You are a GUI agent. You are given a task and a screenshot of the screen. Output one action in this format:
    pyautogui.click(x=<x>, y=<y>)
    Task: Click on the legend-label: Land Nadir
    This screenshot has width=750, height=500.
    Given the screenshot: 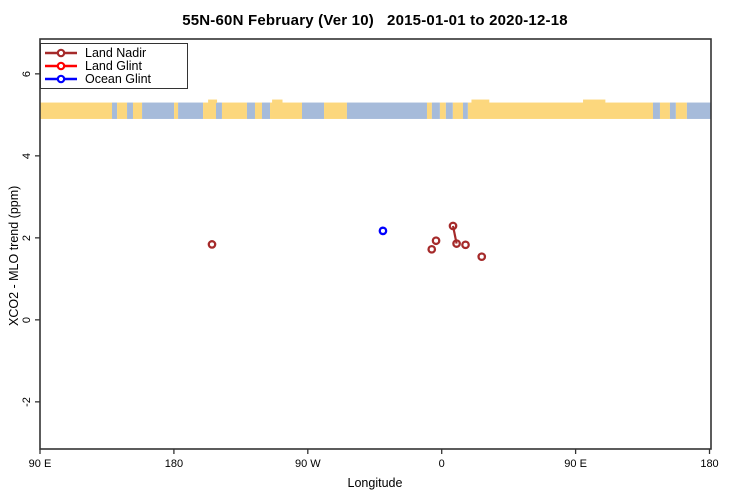 What is the action you would take?
    pyautogui.click(x=116, y=52)
    